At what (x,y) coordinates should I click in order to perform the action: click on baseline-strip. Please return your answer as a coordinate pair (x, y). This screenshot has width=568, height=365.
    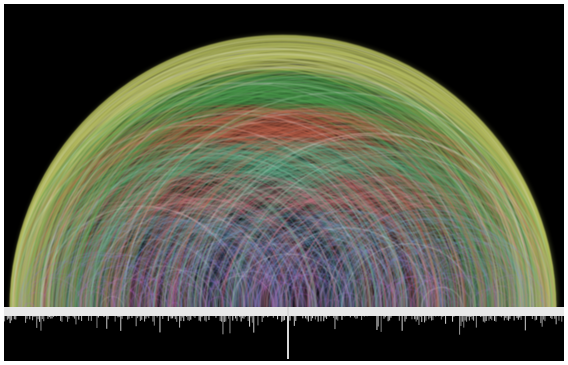
    Looking at the image, I should click on (284, 311).